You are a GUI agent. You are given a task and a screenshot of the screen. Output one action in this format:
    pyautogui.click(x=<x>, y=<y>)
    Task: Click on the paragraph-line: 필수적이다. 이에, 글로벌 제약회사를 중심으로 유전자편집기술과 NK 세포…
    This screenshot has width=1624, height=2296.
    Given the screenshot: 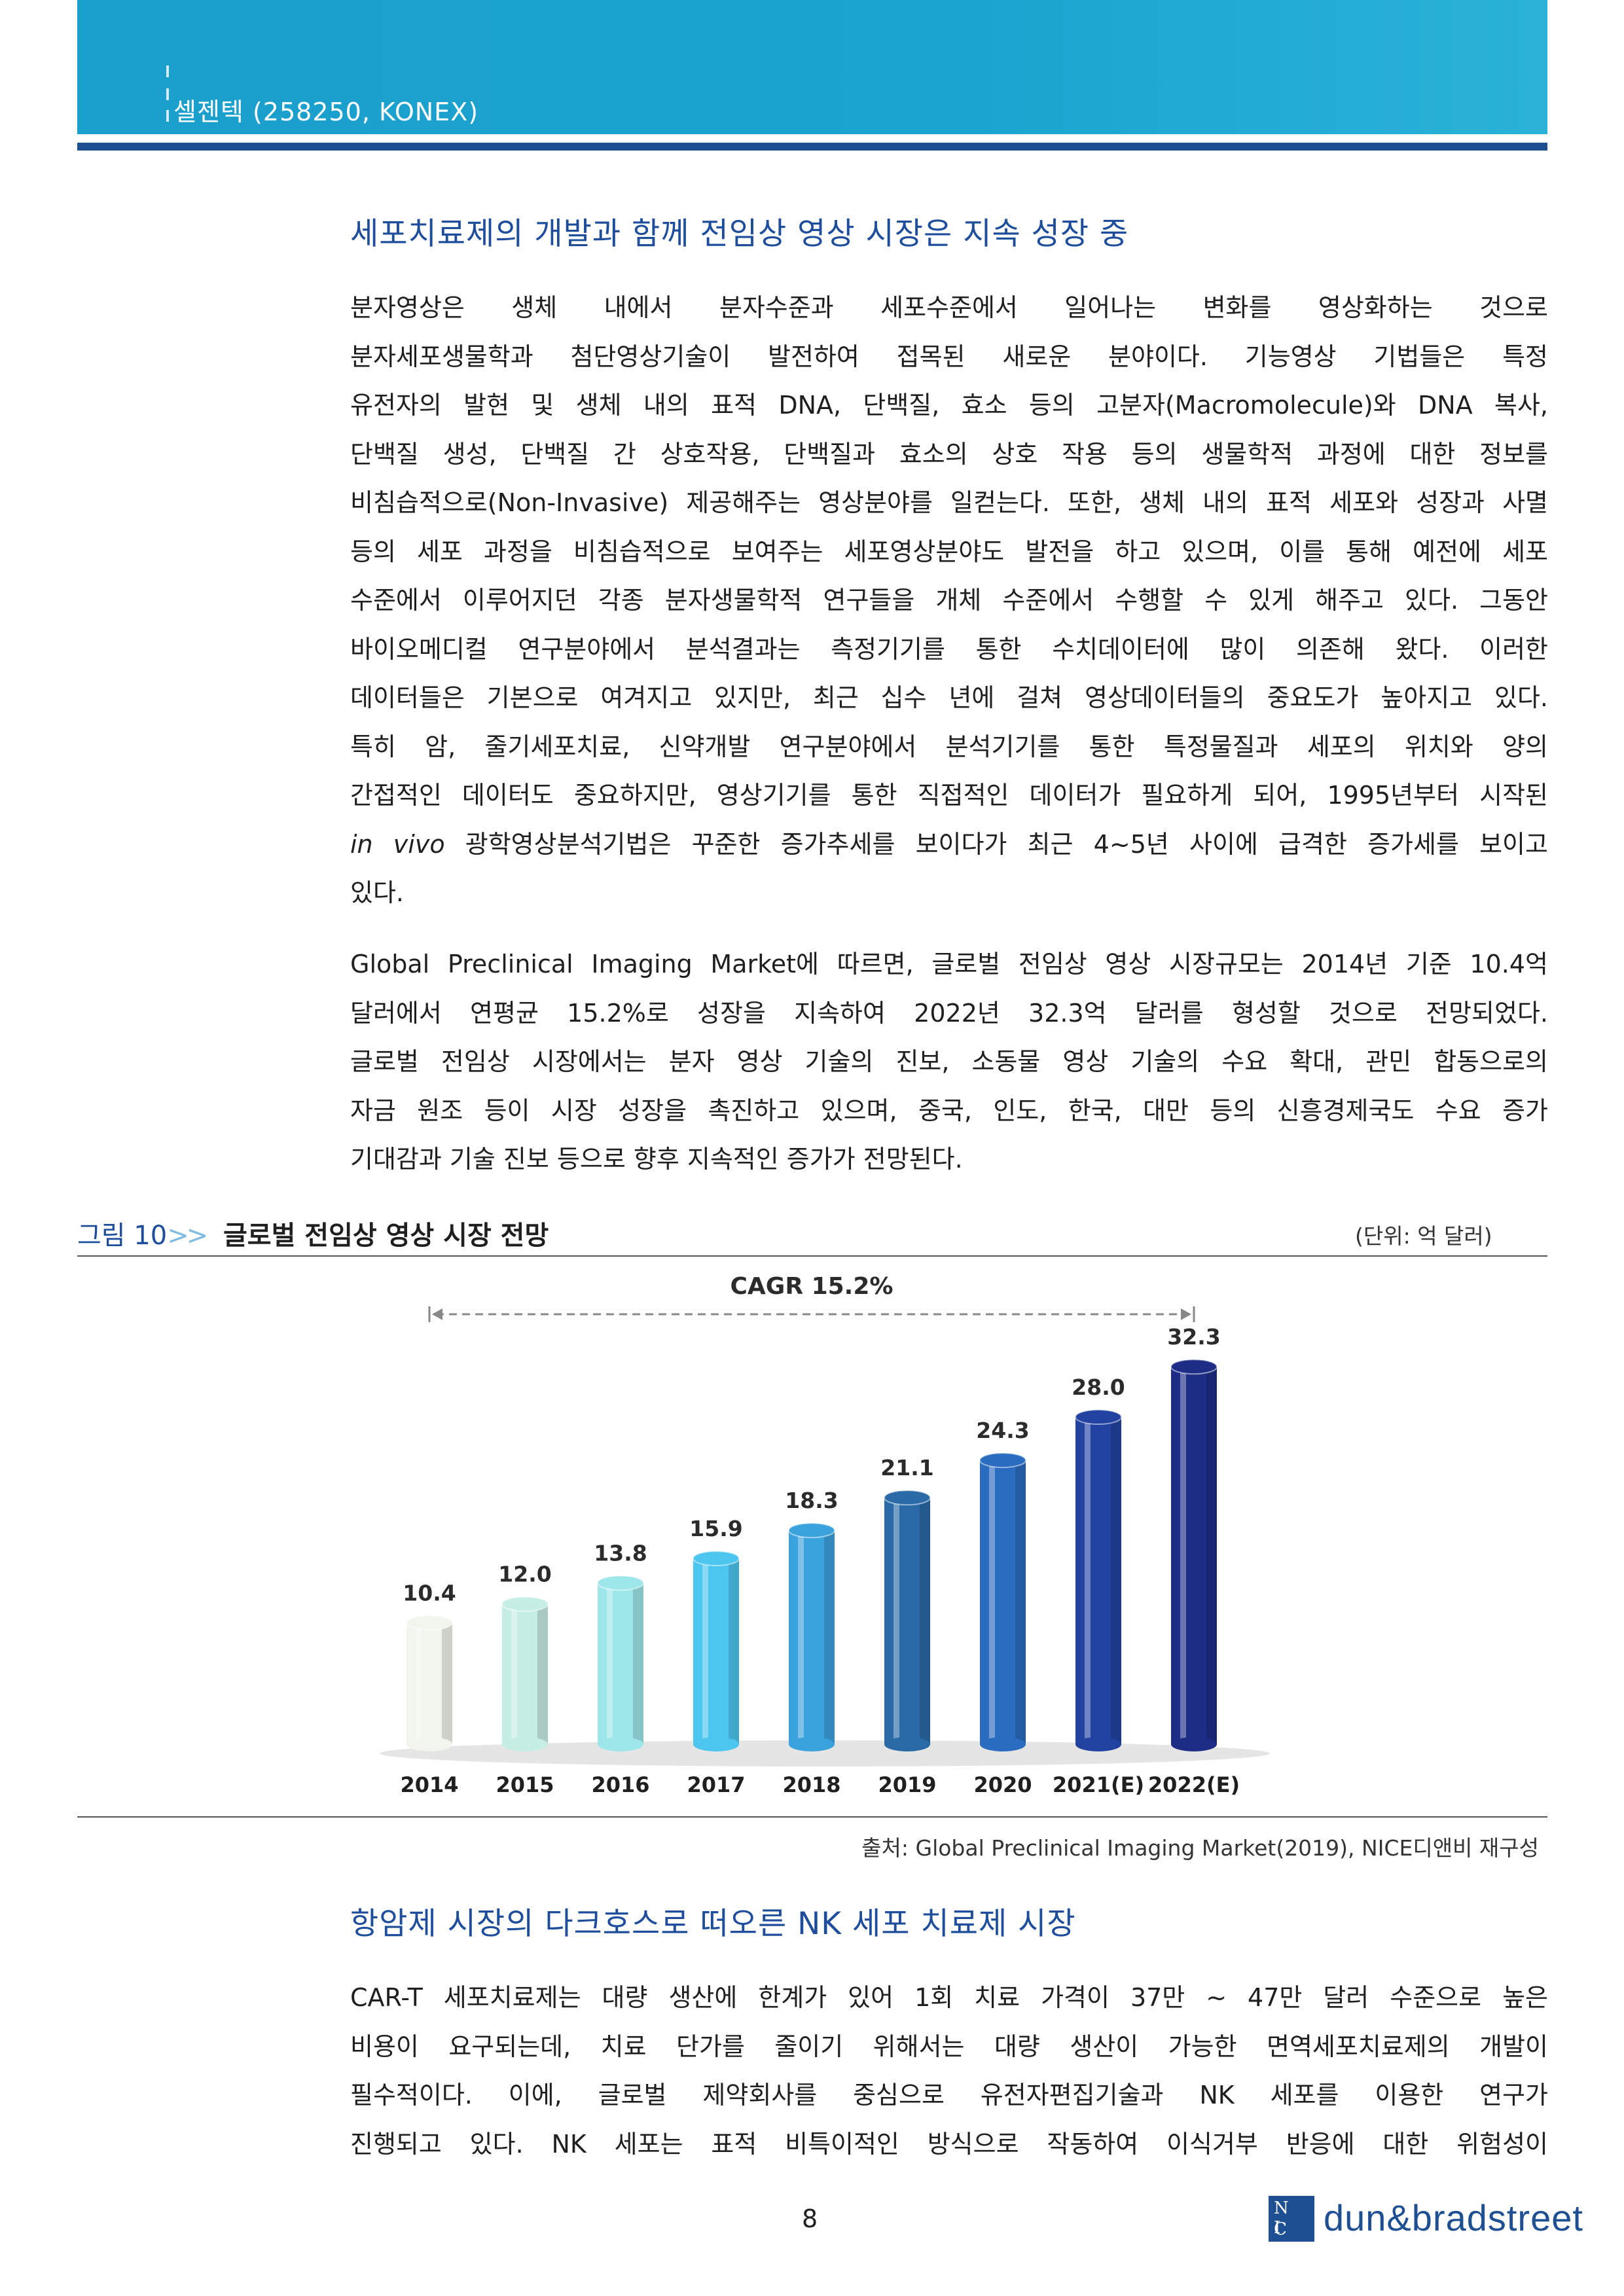 What is the action you would take?
    pyautogui.click(x=949, y=2095)
    